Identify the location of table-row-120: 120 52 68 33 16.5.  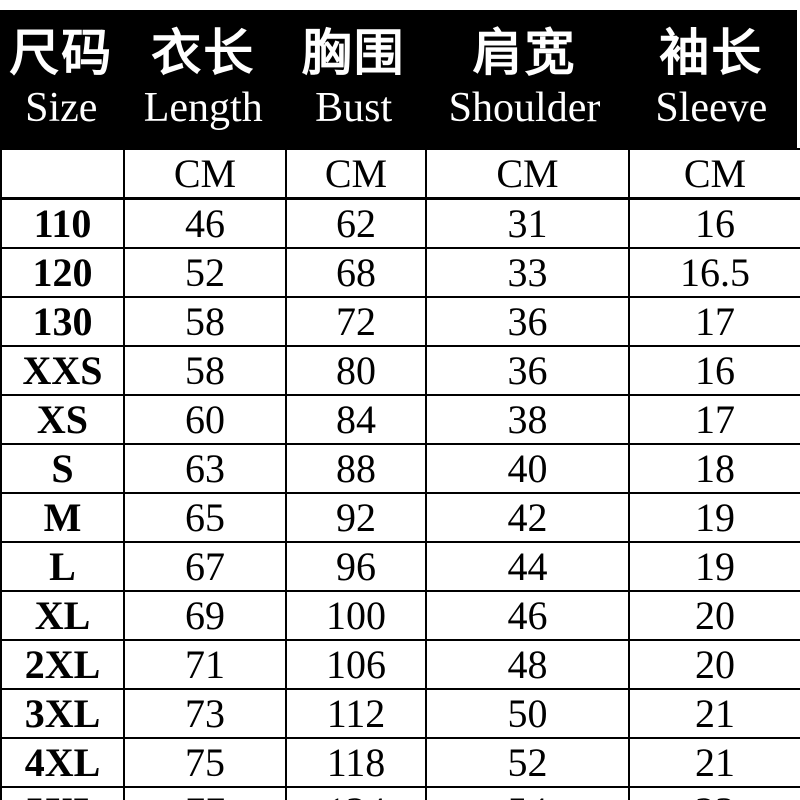
(400, 272).